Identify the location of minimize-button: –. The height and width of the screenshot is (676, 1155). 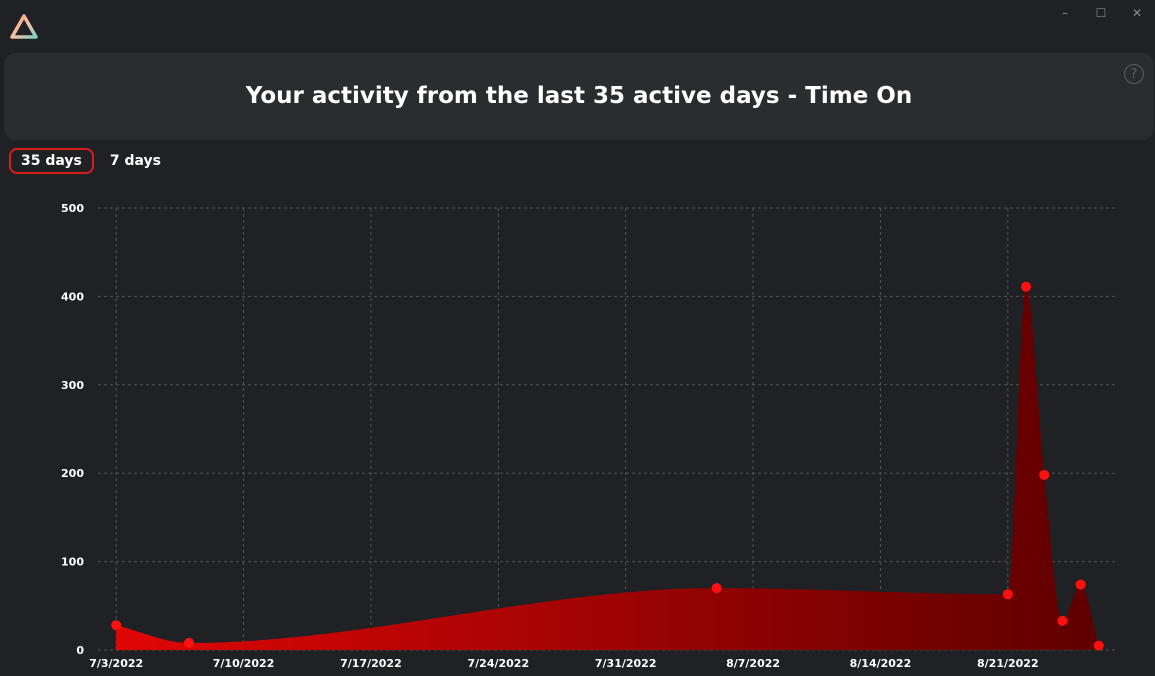
(1065, 13).